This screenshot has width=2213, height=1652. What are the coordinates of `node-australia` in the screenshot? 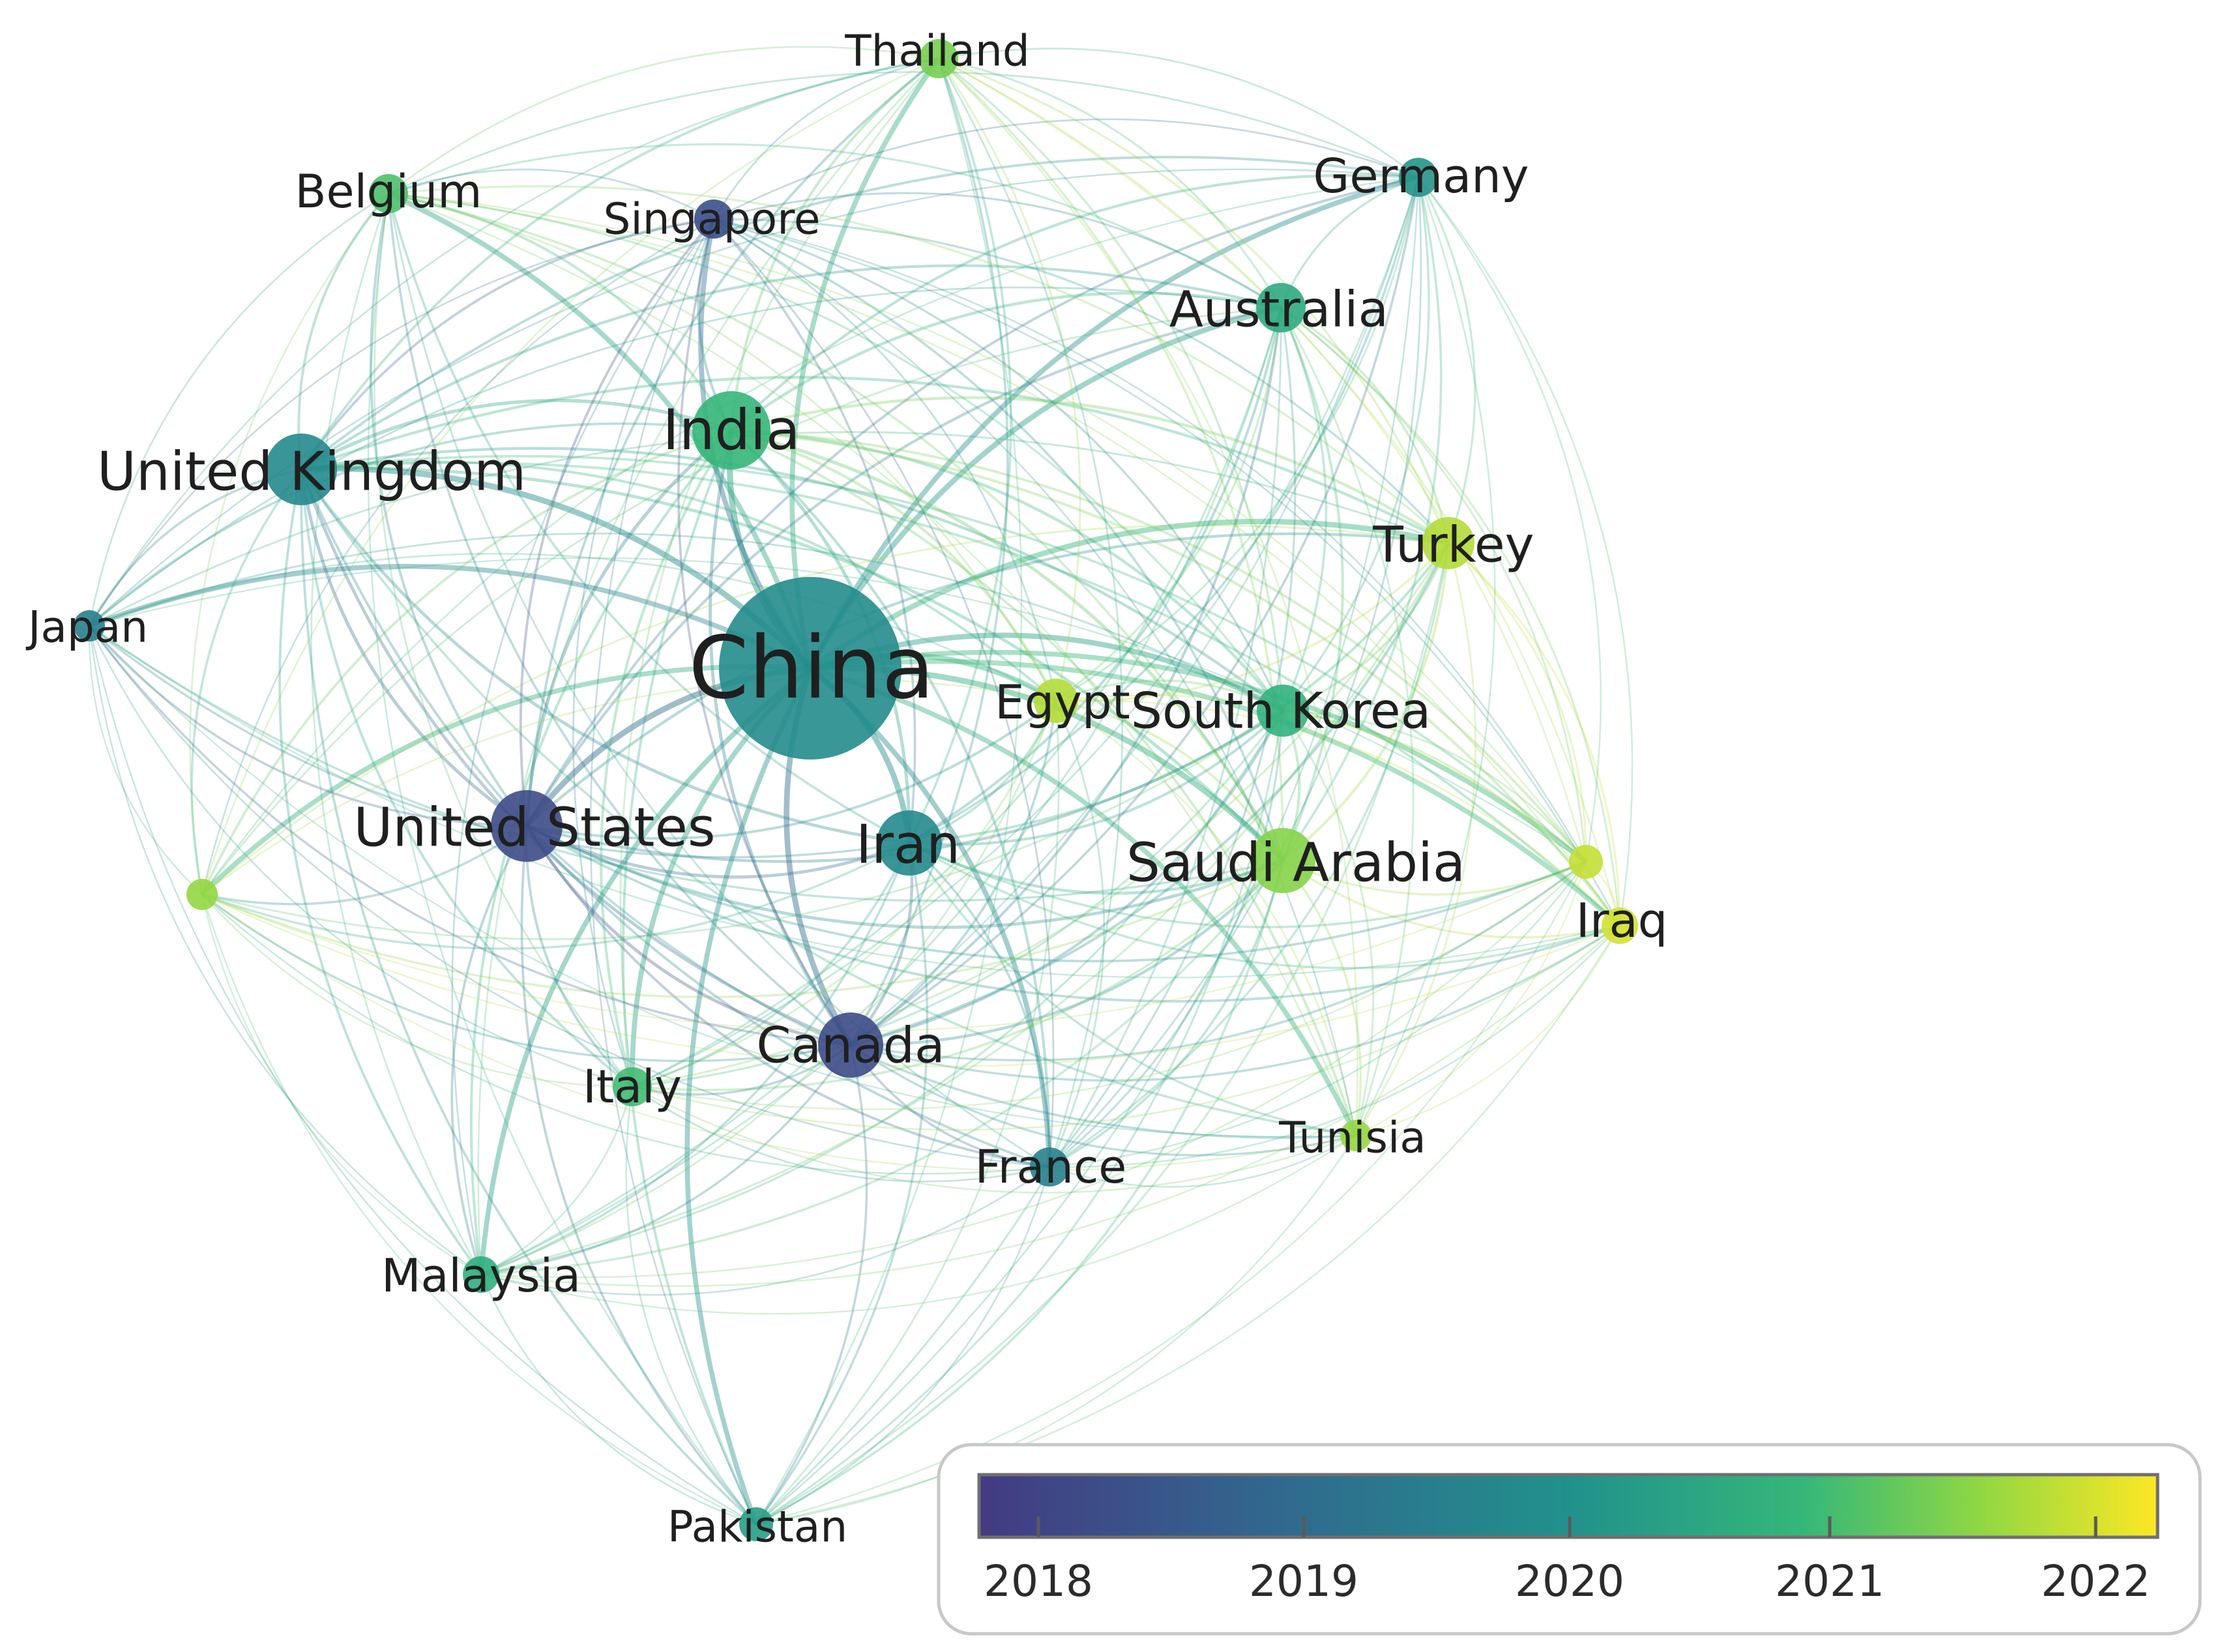 It's located at (1281, 307).